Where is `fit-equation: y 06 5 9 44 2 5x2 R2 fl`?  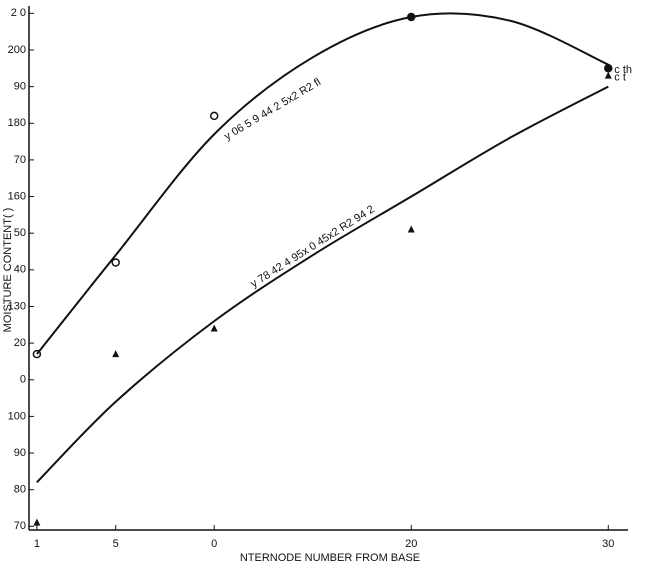 fit-equation: y 06 5 9 44 2 5x2 R2 fl is located at coordinates (272, 109).